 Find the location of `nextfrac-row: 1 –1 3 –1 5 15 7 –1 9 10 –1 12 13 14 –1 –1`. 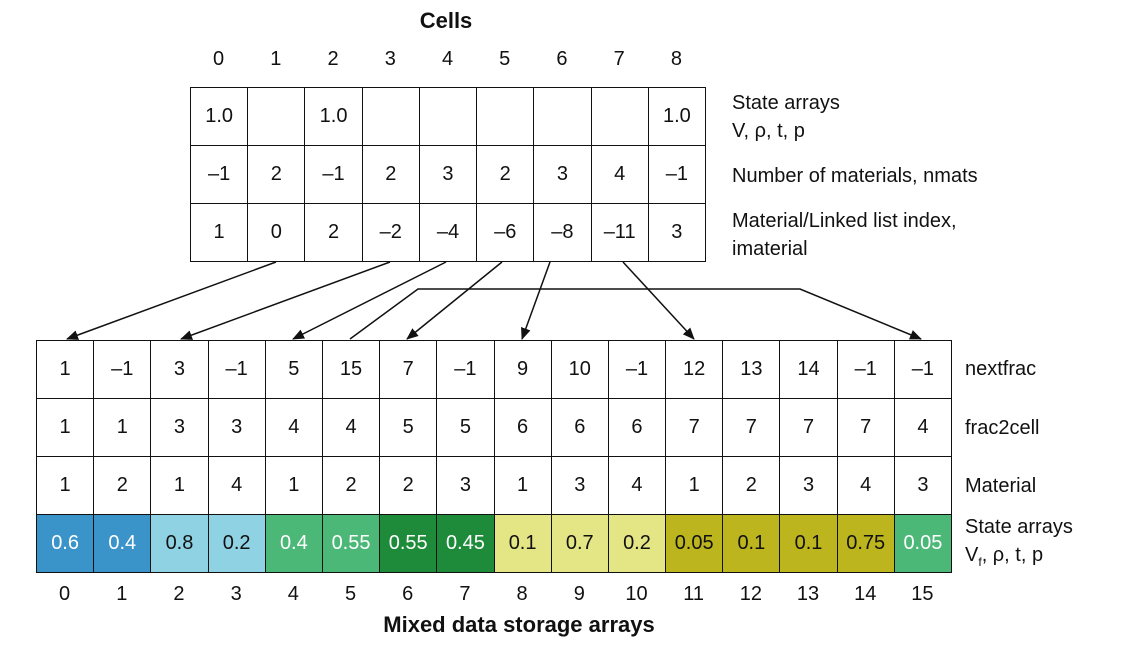

nextfrac-row: 1 –1 3 –1 5 15 7 –1 9 10 –1 12 13 14 –1 –1 is located at coordinates (494, 369).